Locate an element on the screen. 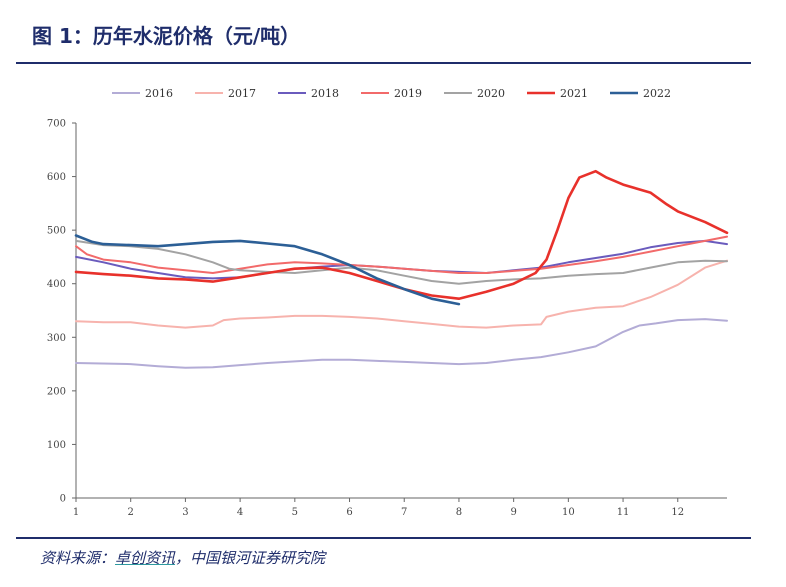 This screenshot has height=587, width=786. y-tick-label: 600 is located at coordinates (56, 177).